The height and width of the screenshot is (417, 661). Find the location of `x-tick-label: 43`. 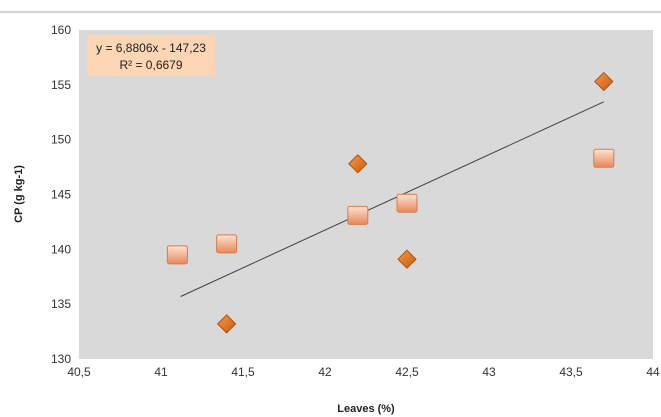

x-tick-label: 43 is located at coordinates (489, 372).